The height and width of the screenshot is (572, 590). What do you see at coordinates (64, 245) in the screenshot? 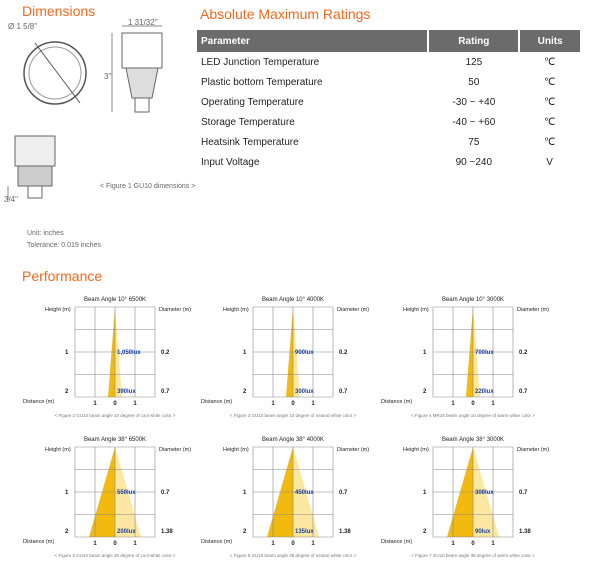
I see `tolerance: Tolerance: 0.019 inches` at bounding box center [64, 245].